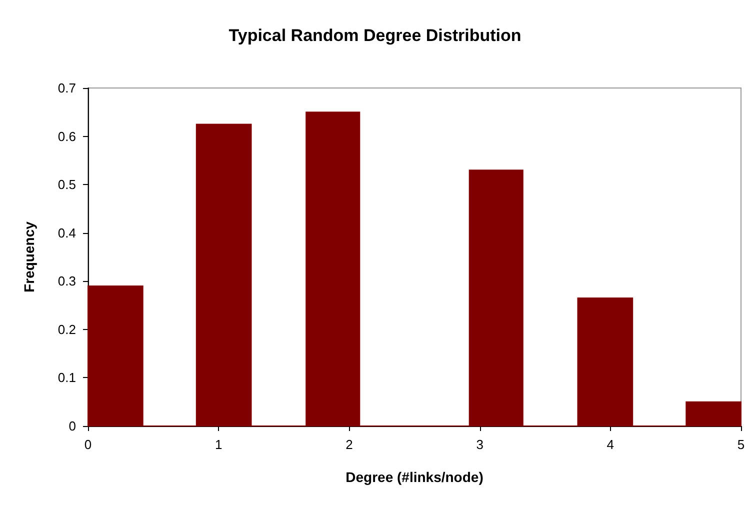 The width and height of the screenshot is (750, 506). What do you see at coordinates (610, 444) in the screenshot?
I see `x-tick-label: 4` at bounding box center [610, 444].